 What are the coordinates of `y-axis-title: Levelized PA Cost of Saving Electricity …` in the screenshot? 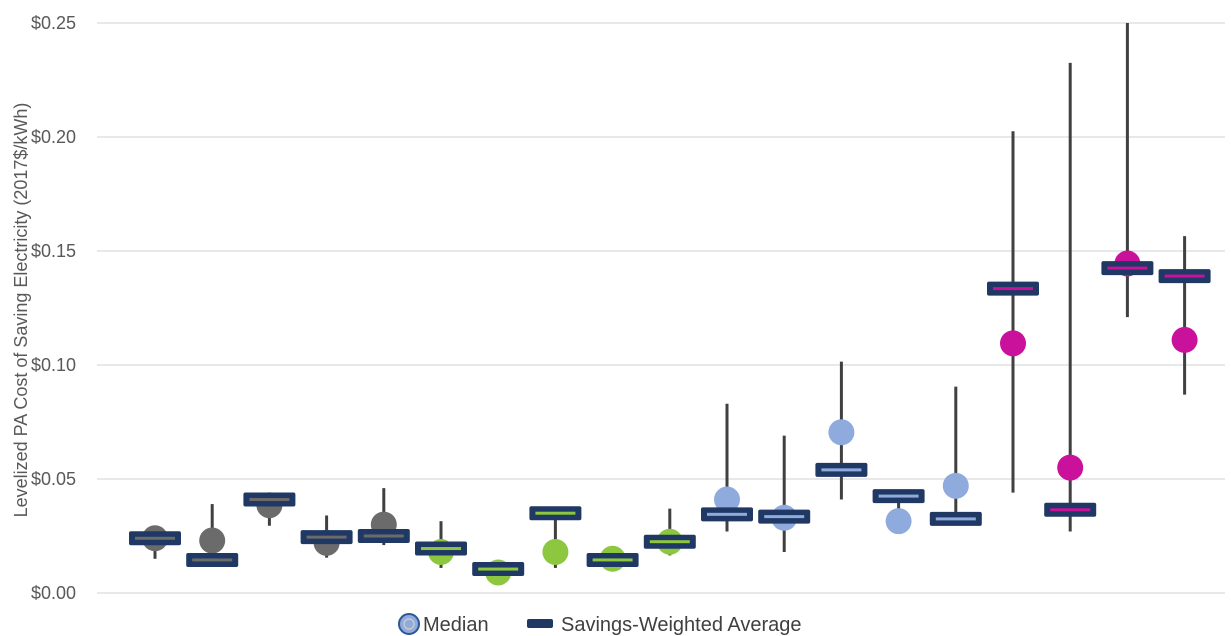 It's located at (21, 310).